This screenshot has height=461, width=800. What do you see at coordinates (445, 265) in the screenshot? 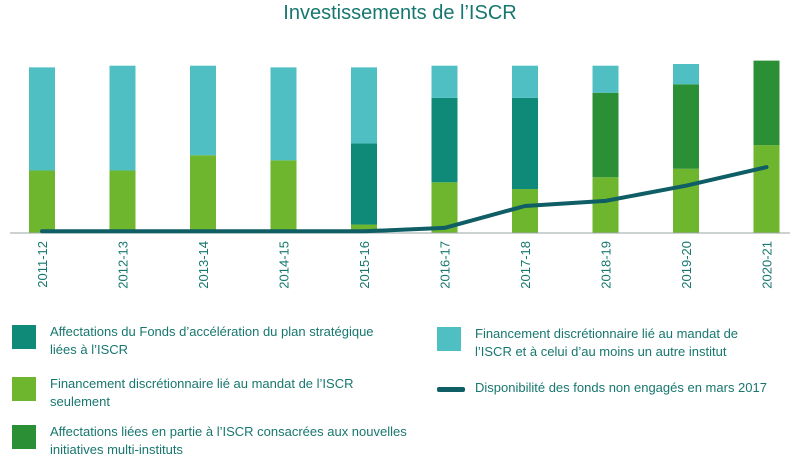
I see `x-tick-label-2016-17: 2016-17` at bounding box center [445, 265].